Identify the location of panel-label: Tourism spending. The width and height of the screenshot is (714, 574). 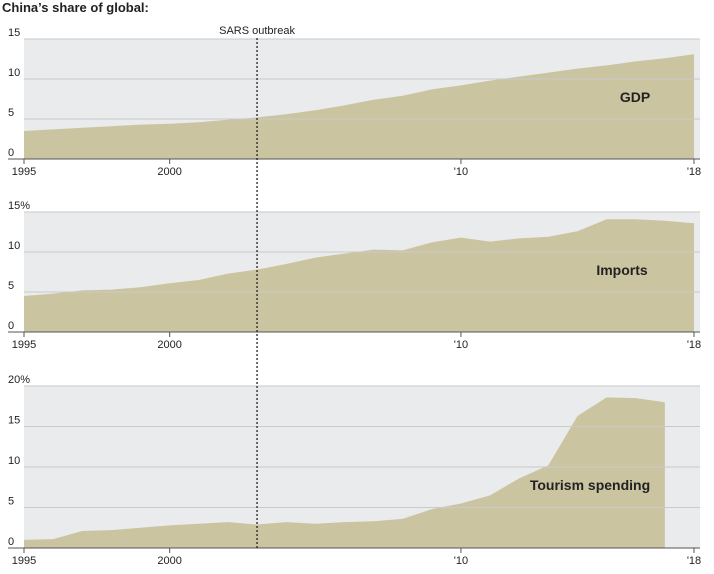
(590, 485).